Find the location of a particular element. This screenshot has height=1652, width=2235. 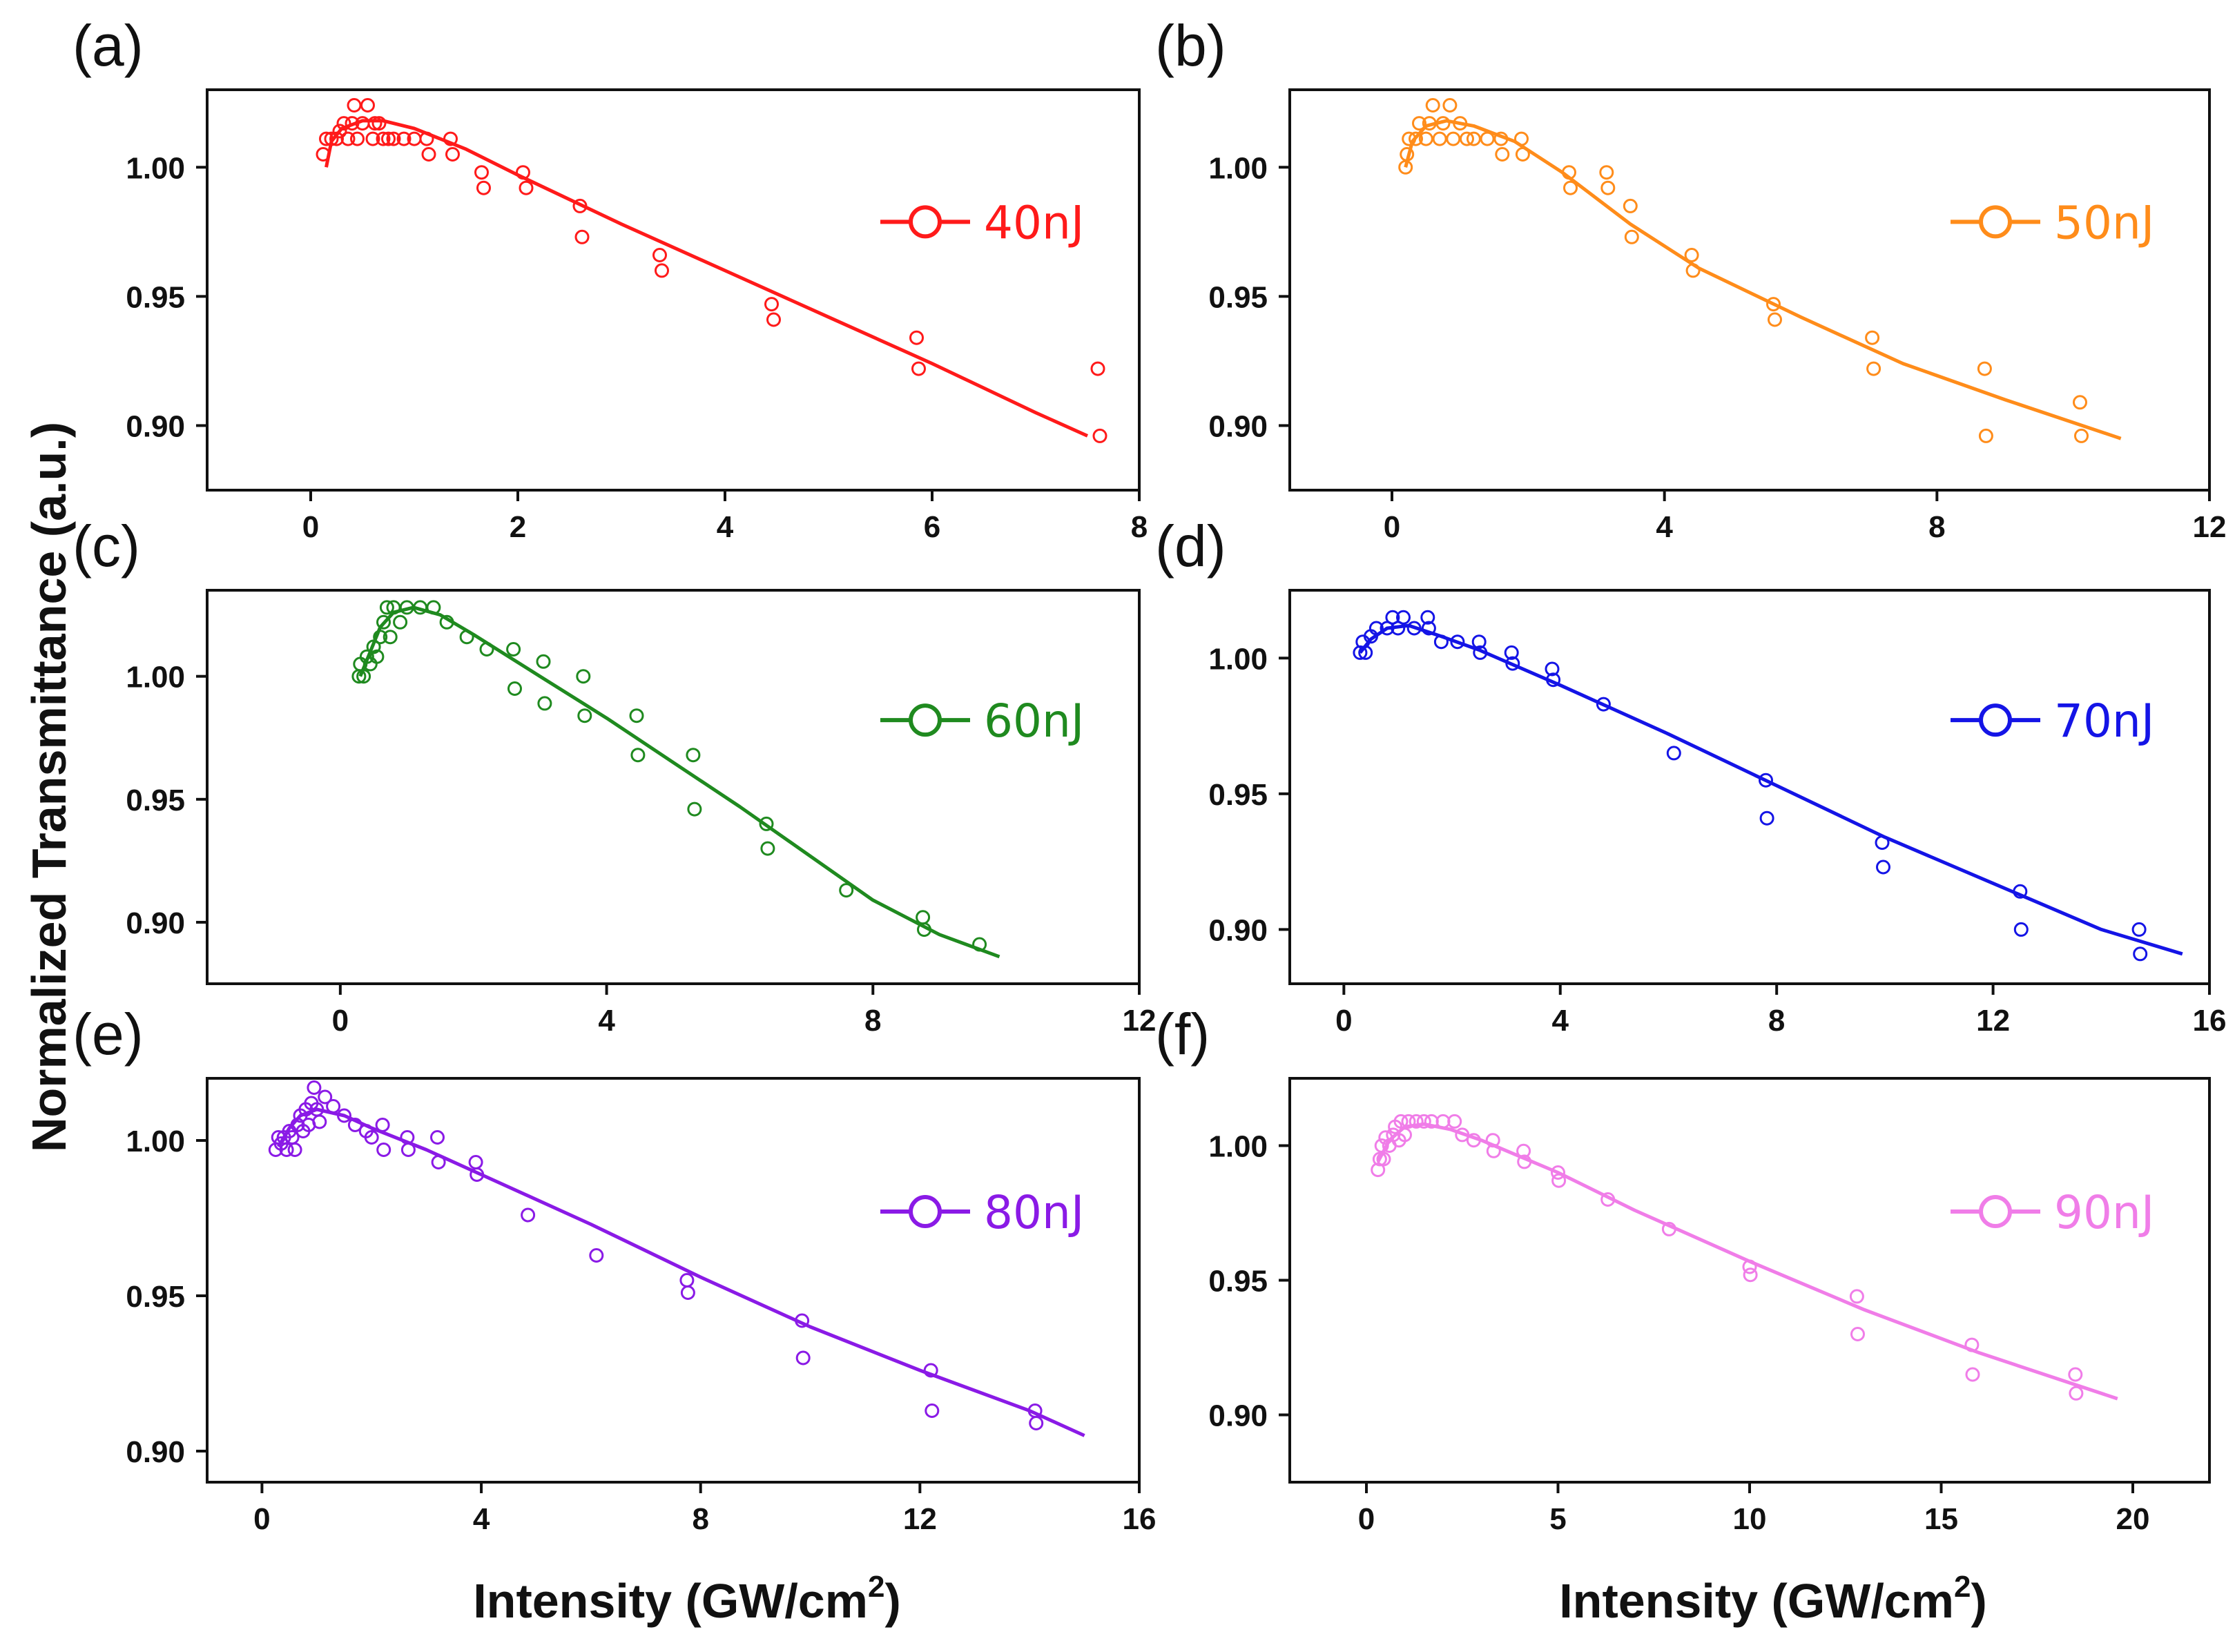

panel-d-xtick-label: 0 is located at coordinates (1343, 1021).